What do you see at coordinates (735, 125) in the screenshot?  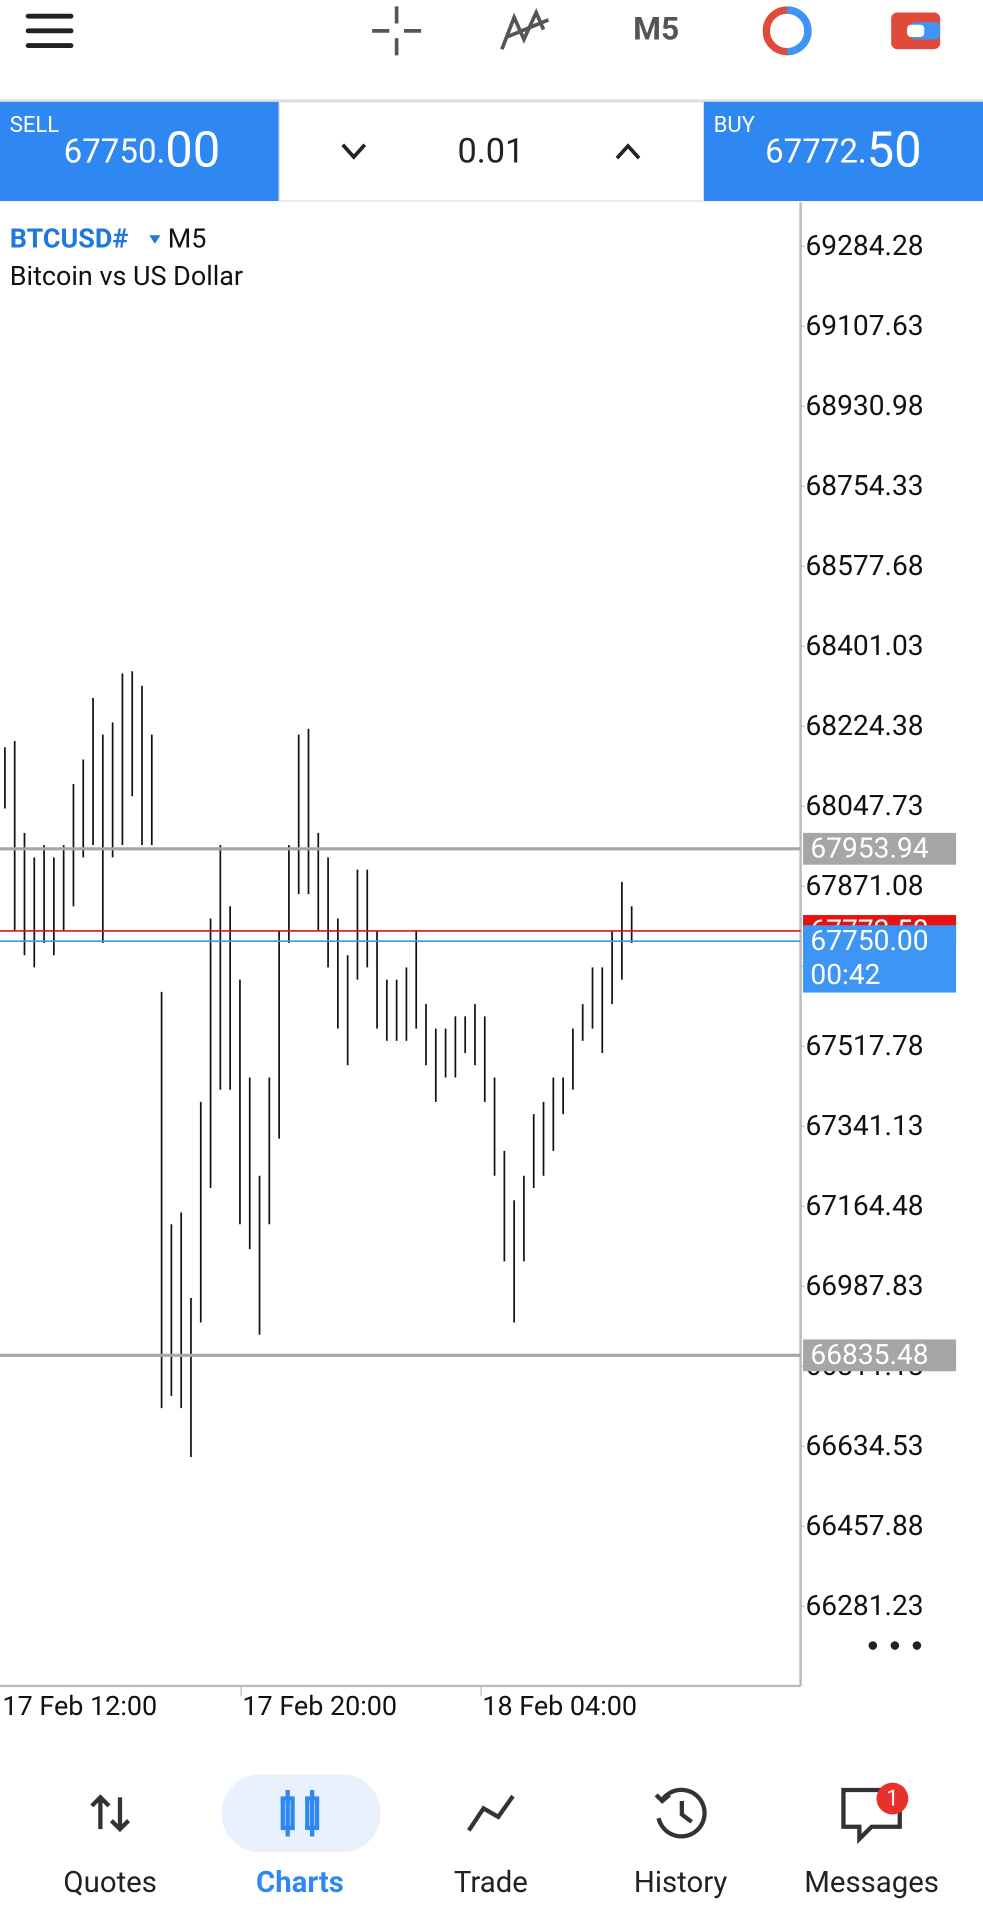 I see `buy-label: BUY` at bounding box center [735, 125].